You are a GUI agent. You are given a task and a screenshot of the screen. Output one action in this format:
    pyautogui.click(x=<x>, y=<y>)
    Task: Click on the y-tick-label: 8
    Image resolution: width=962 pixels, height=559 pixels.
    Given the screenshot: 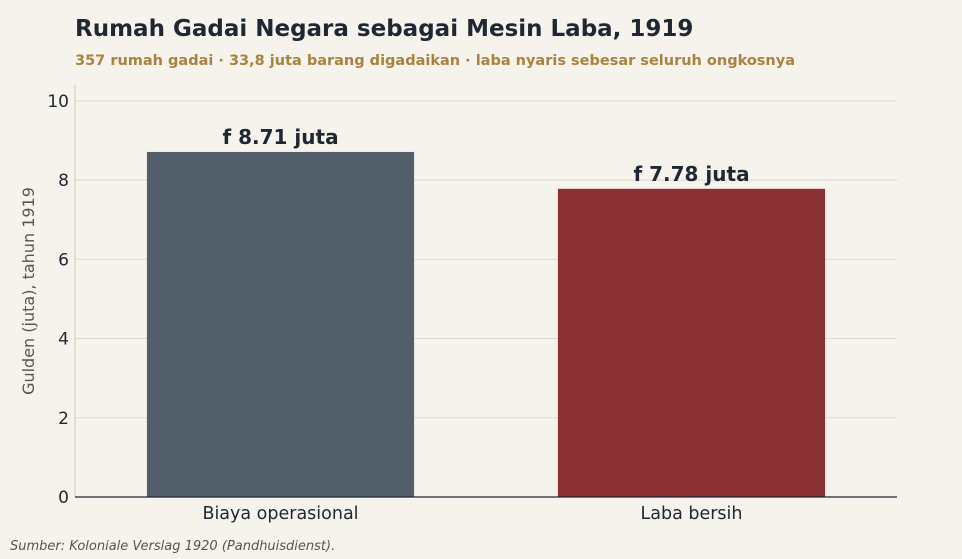 What is the action you would take?
    pyautogui.click(x=63, y=181)
    